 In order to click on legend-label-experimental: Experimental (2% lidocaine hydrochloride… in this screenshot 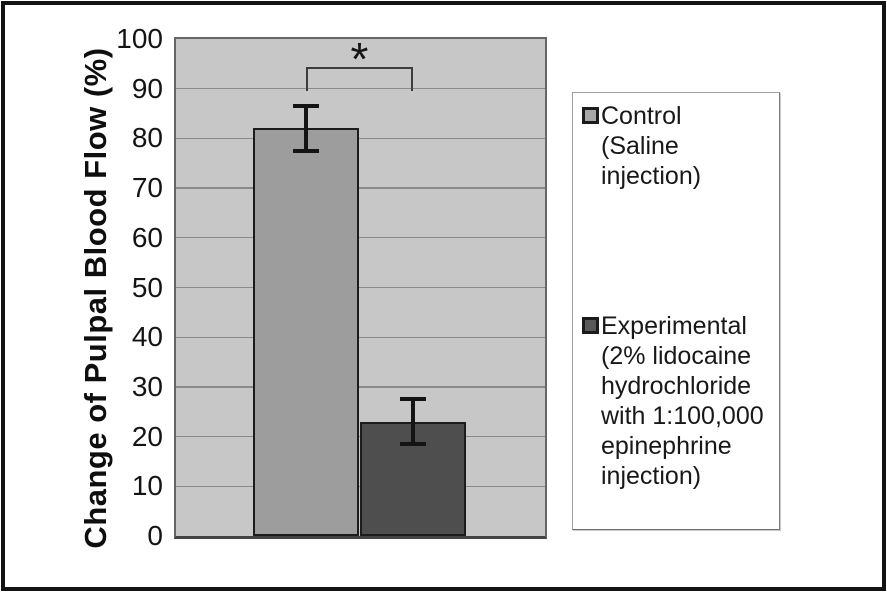, I will do `click(682, 401)`.